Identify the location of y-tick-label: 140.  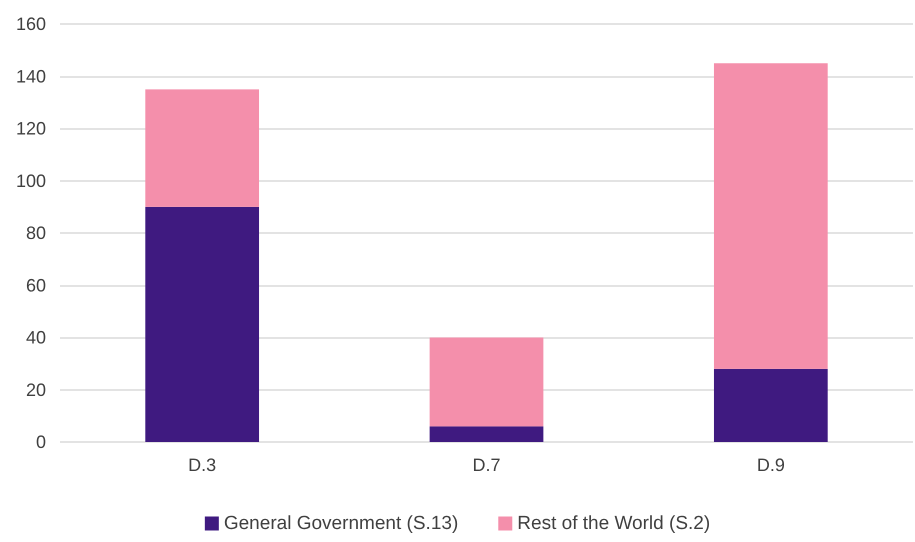
(31, 76).